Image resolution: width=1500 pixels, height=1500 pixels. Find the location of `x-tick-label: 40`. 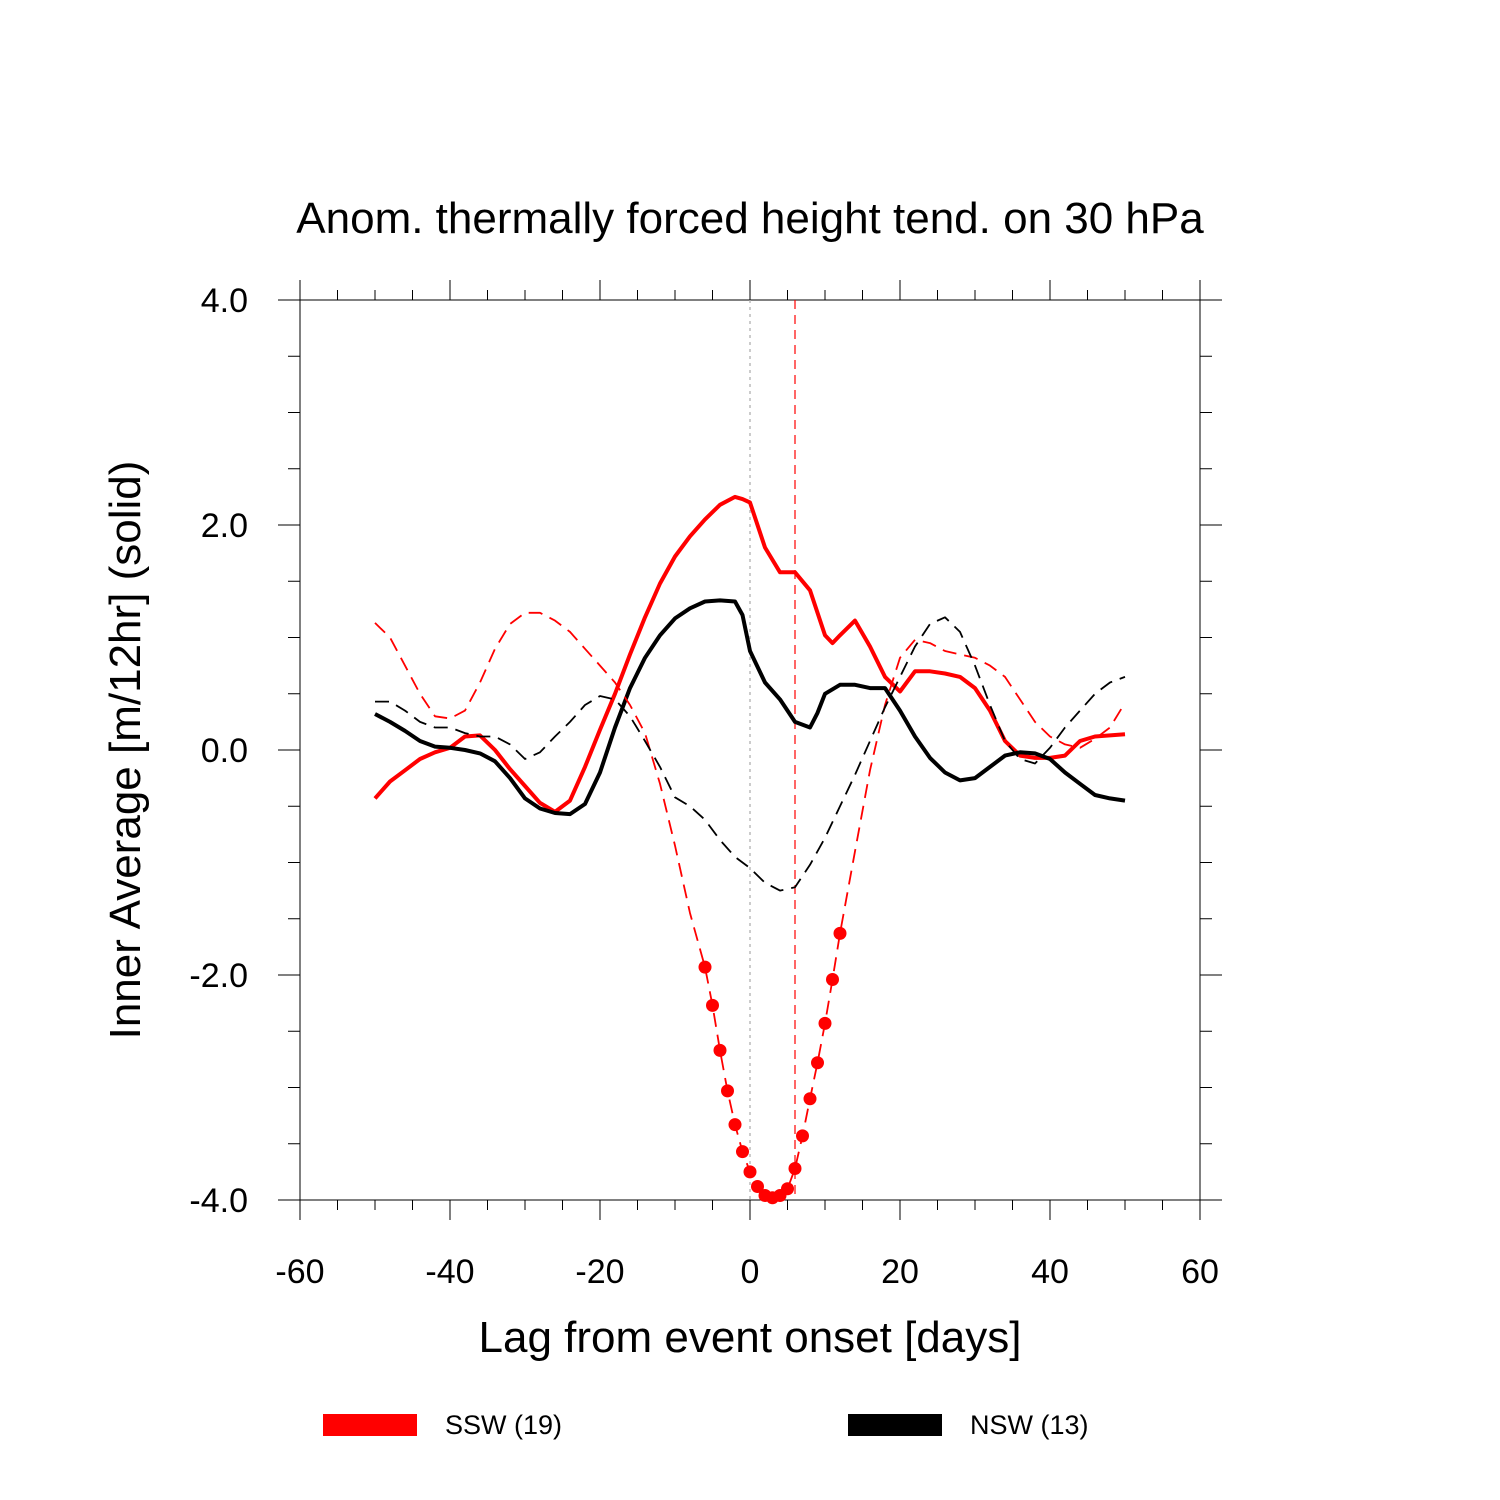

x-tick-label: 40 is located at coordinates (1050, 1272).